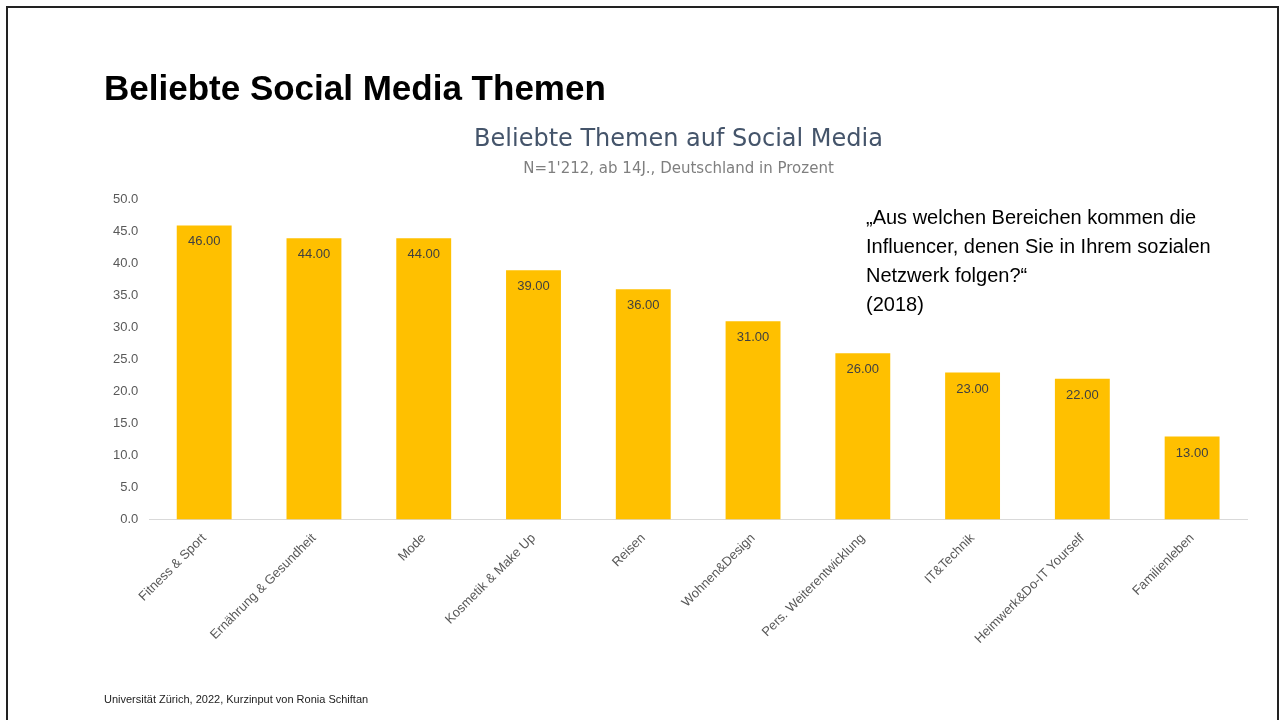 The image size is (1287, 720). I want to click on y-tick-label: 30.0, so click(125, 327).